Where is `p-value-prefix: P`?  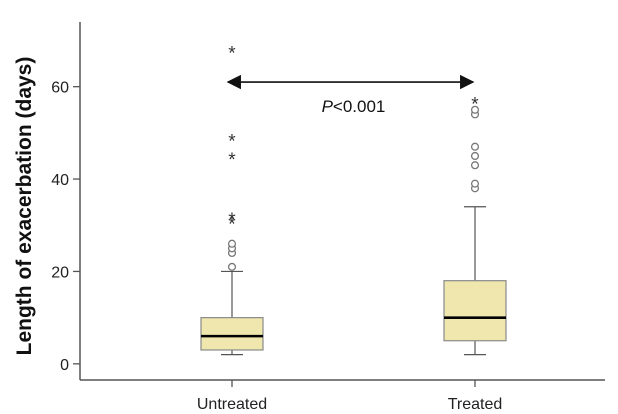 p-value-prefix: P is located at coordinates (328, 106).